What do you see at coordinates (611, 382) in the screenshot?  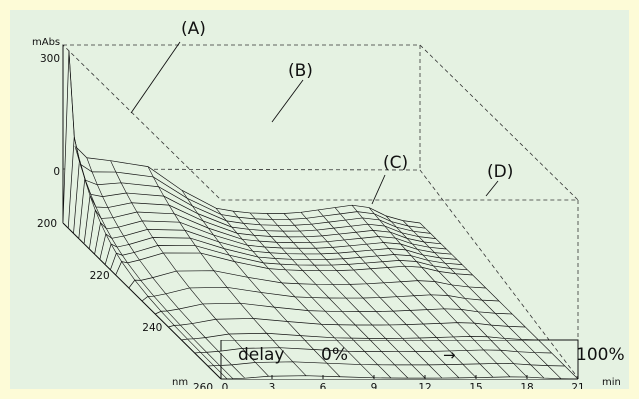 I see `time-axis-unit-label: min` at bounding box center [611, 382].